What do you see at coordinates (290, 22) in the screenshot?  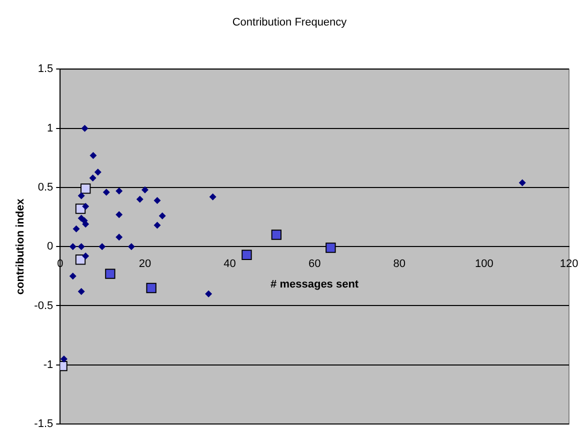 I see `chart-title: Contribution Frequency` at bounding box center [290, 22].